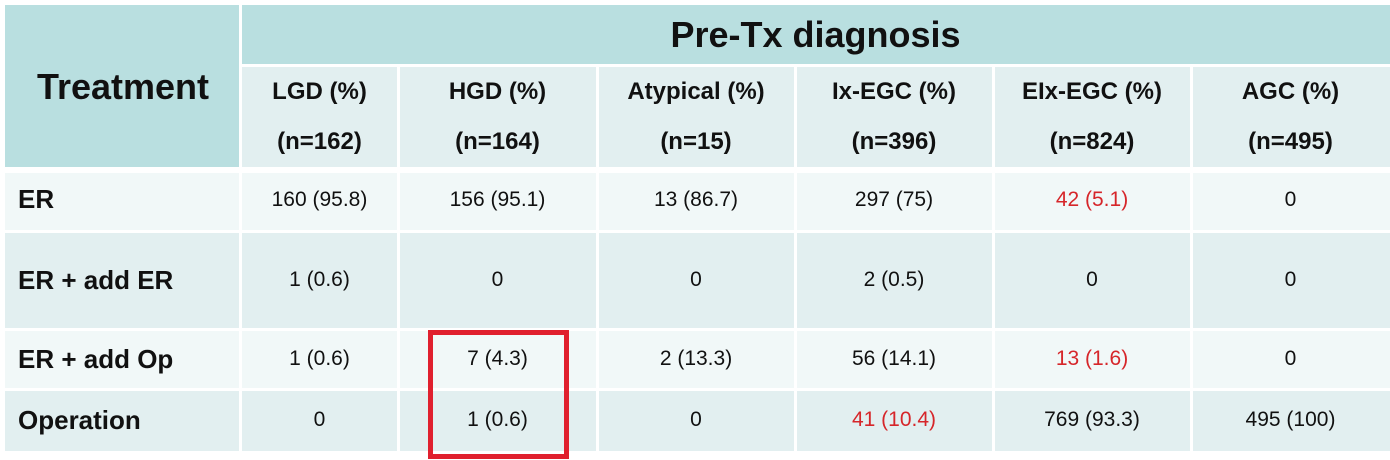 The width and height of the screenshot is (1390, 460). I want to click on table-cell: 56 (14.1), so click(894, 359).